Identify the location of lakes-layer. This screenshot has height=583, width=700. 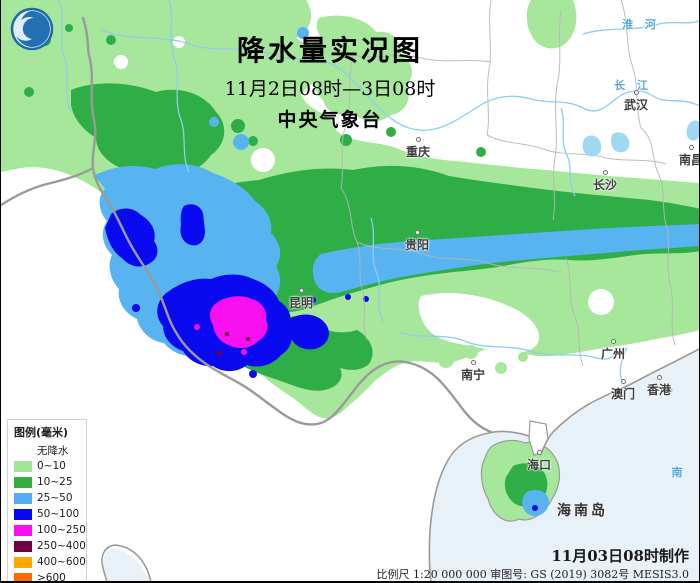
(640, 138).